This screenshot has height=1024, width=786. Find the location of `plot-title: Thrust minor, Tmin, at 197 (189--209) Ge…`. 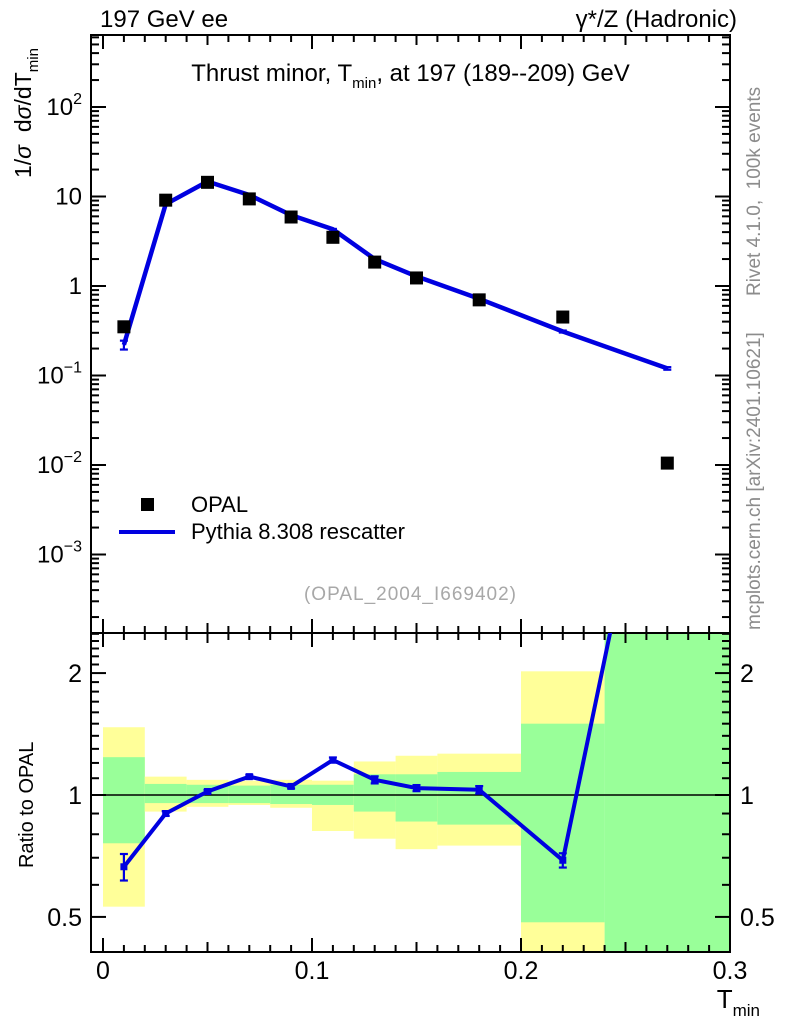

plot-title: Thrust minor, Tmin, at 197 (189--209) Ge… is located at coordinates (410, 76).